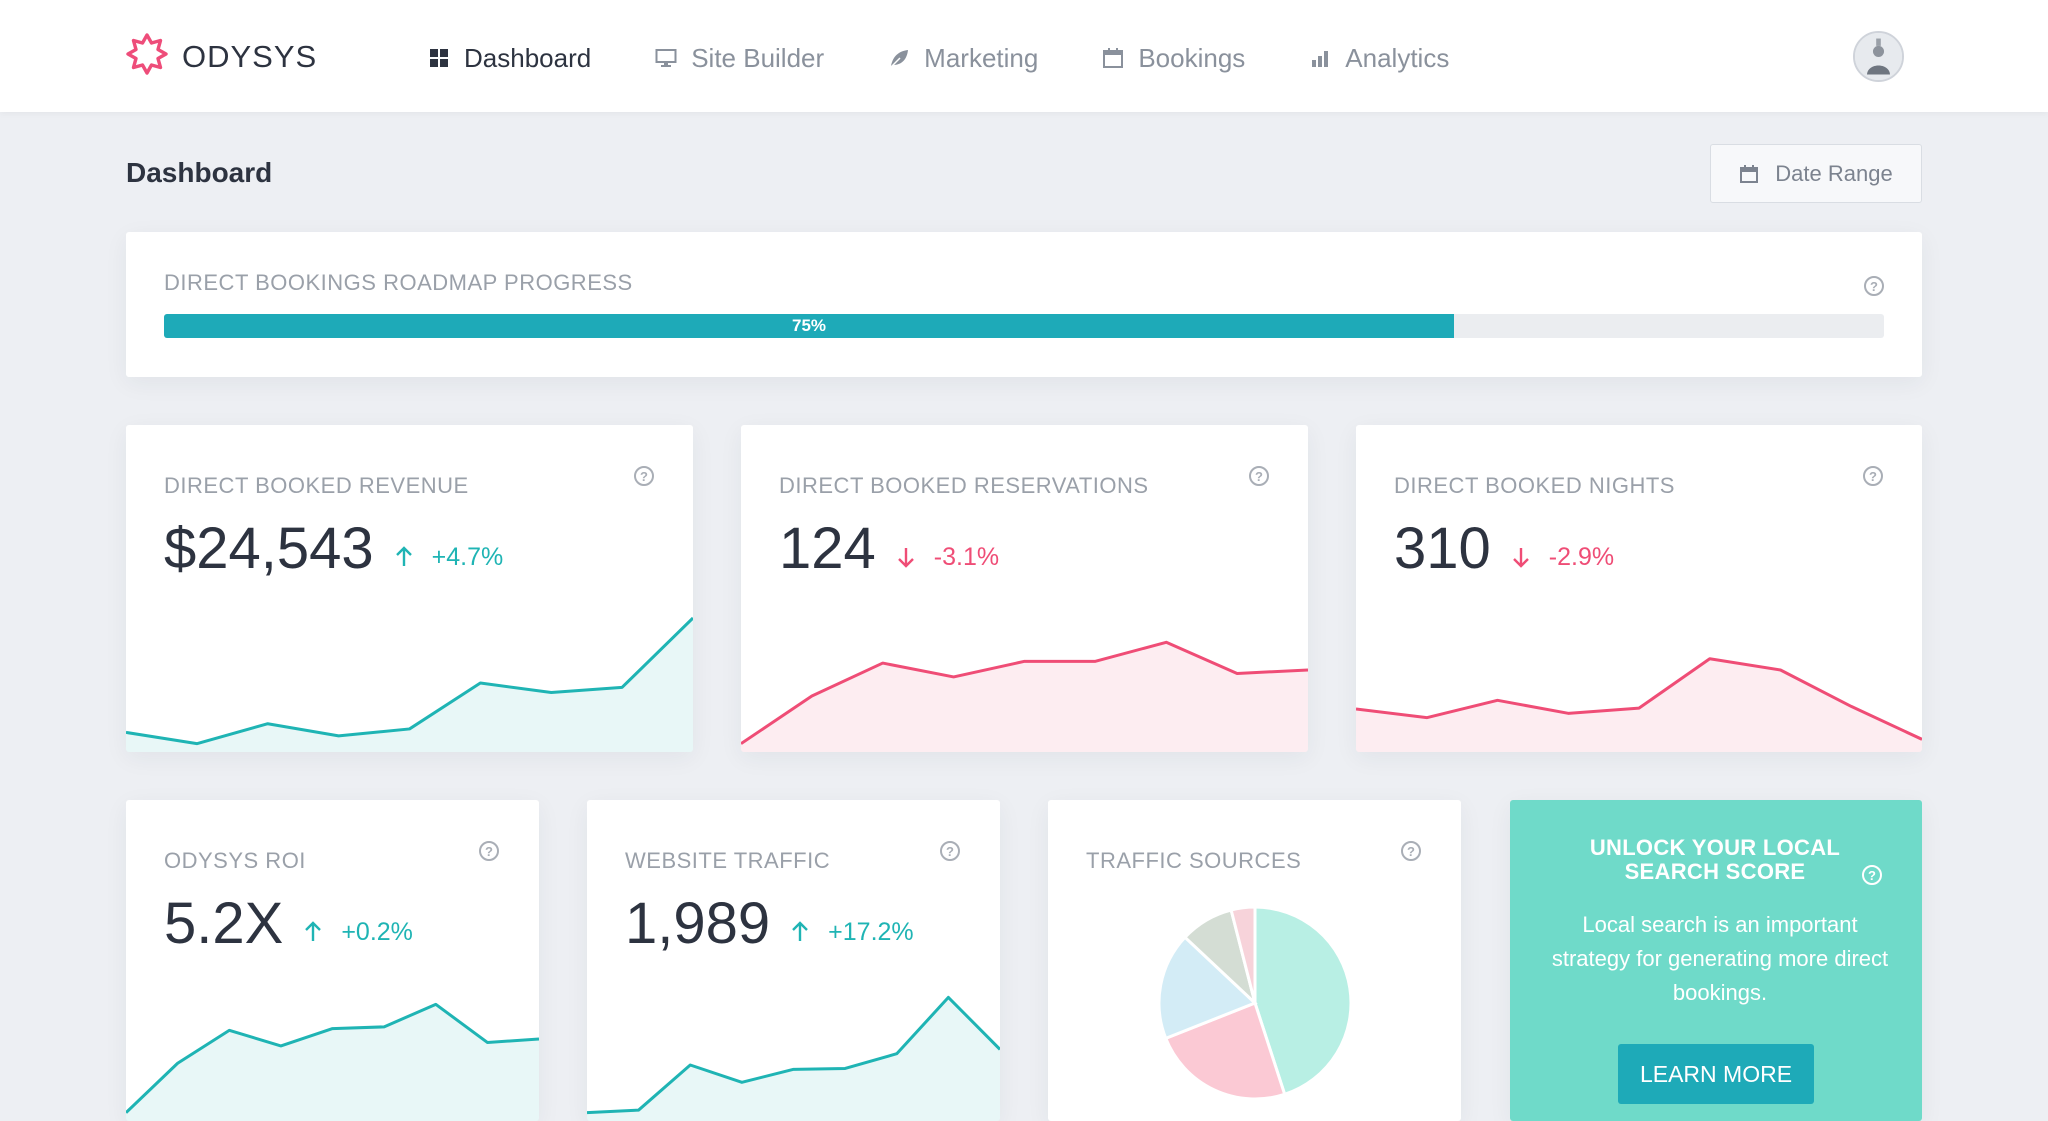 The image size is (2048, 1121). What do you see at coordinates (409, 588) in the screenshot?
I see `revenue-card: DIRECT BOOKED REVENUE ? $24,543 +4.7%` at bounding box center [409, 588].